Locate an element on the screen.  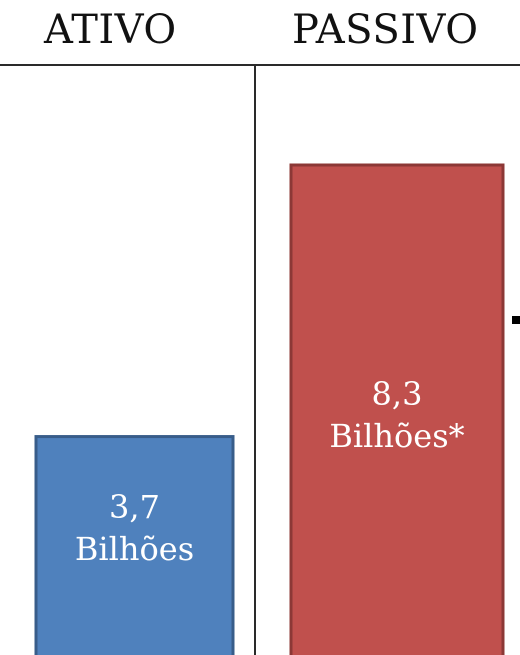
data-label-value-ativo: 3,7 is located at coordinates (134, 507).